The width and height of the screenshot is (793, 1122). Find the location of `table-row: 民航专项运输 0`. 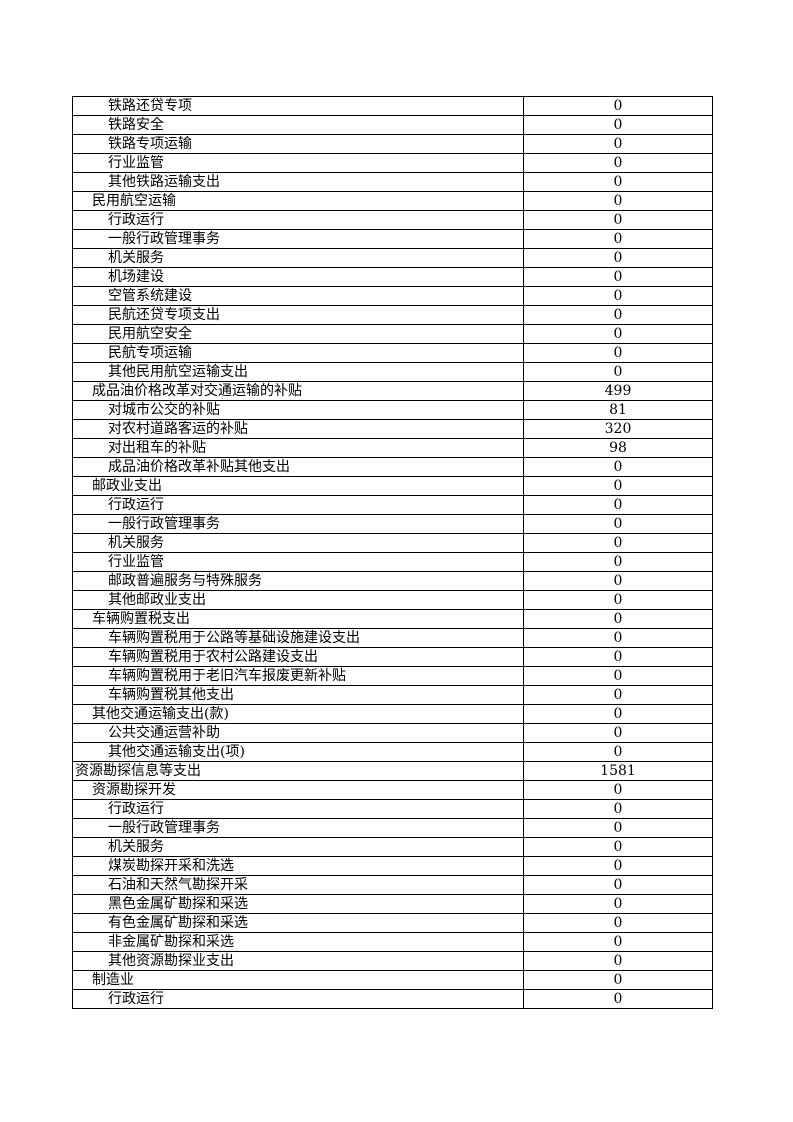

table-row: 民航专项运输 0 is located at coordinates (392, 353).